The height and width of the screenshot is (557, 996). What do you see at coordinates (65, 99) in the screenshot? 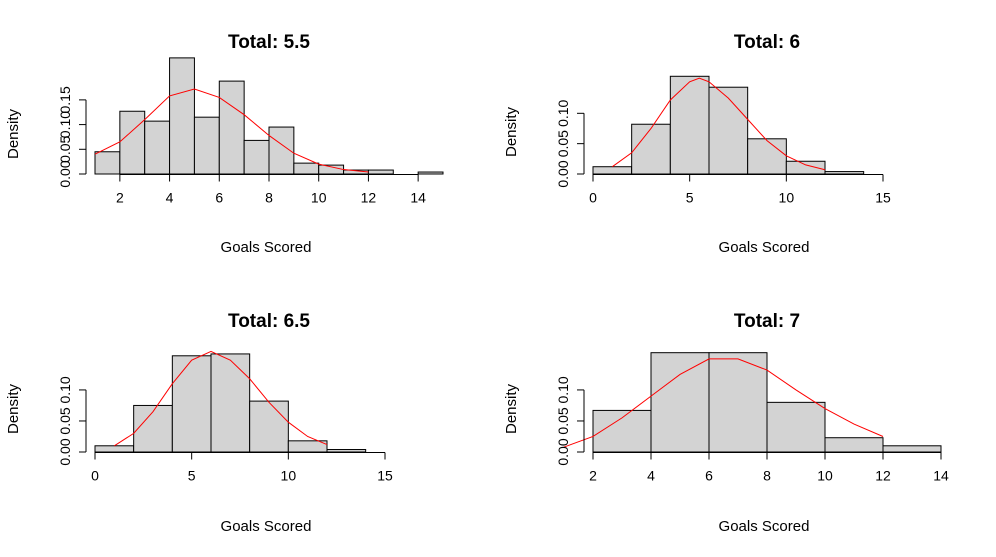
I see `y-tick-label: 0.15` at bounding box center [65, 99].